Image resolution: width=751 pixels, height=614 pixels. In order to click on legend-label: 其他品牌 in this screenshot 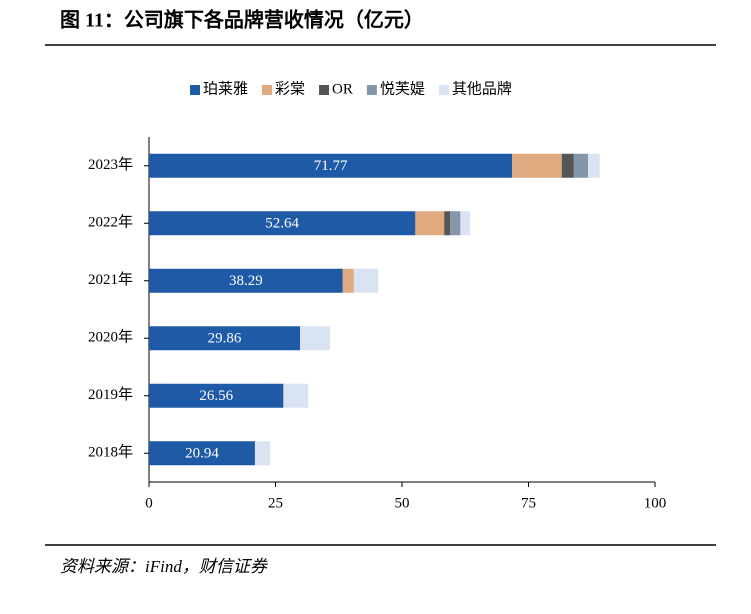, I will do `click(482, 88)`.